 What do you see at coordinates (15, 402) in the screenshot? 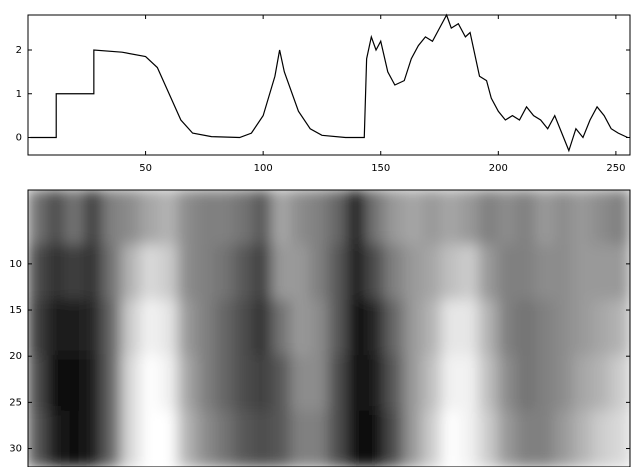
I see `y-tick-label: 25` at bounding box center [15, 402].